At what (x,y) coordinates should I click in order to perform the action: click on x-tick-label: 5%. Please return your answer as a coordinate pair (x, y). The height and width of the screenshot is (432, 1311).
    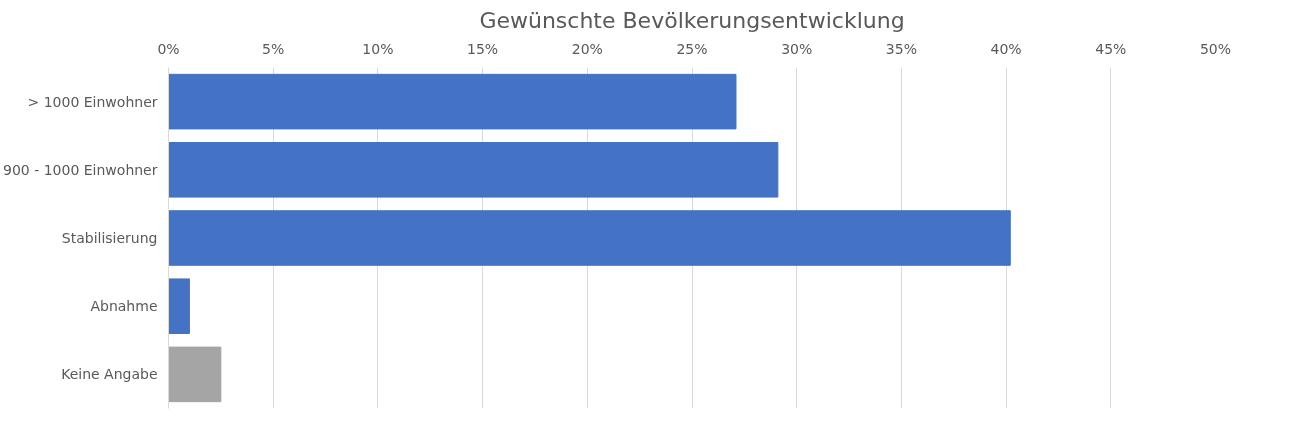
    Looking at the image, I should click on (273, 48).